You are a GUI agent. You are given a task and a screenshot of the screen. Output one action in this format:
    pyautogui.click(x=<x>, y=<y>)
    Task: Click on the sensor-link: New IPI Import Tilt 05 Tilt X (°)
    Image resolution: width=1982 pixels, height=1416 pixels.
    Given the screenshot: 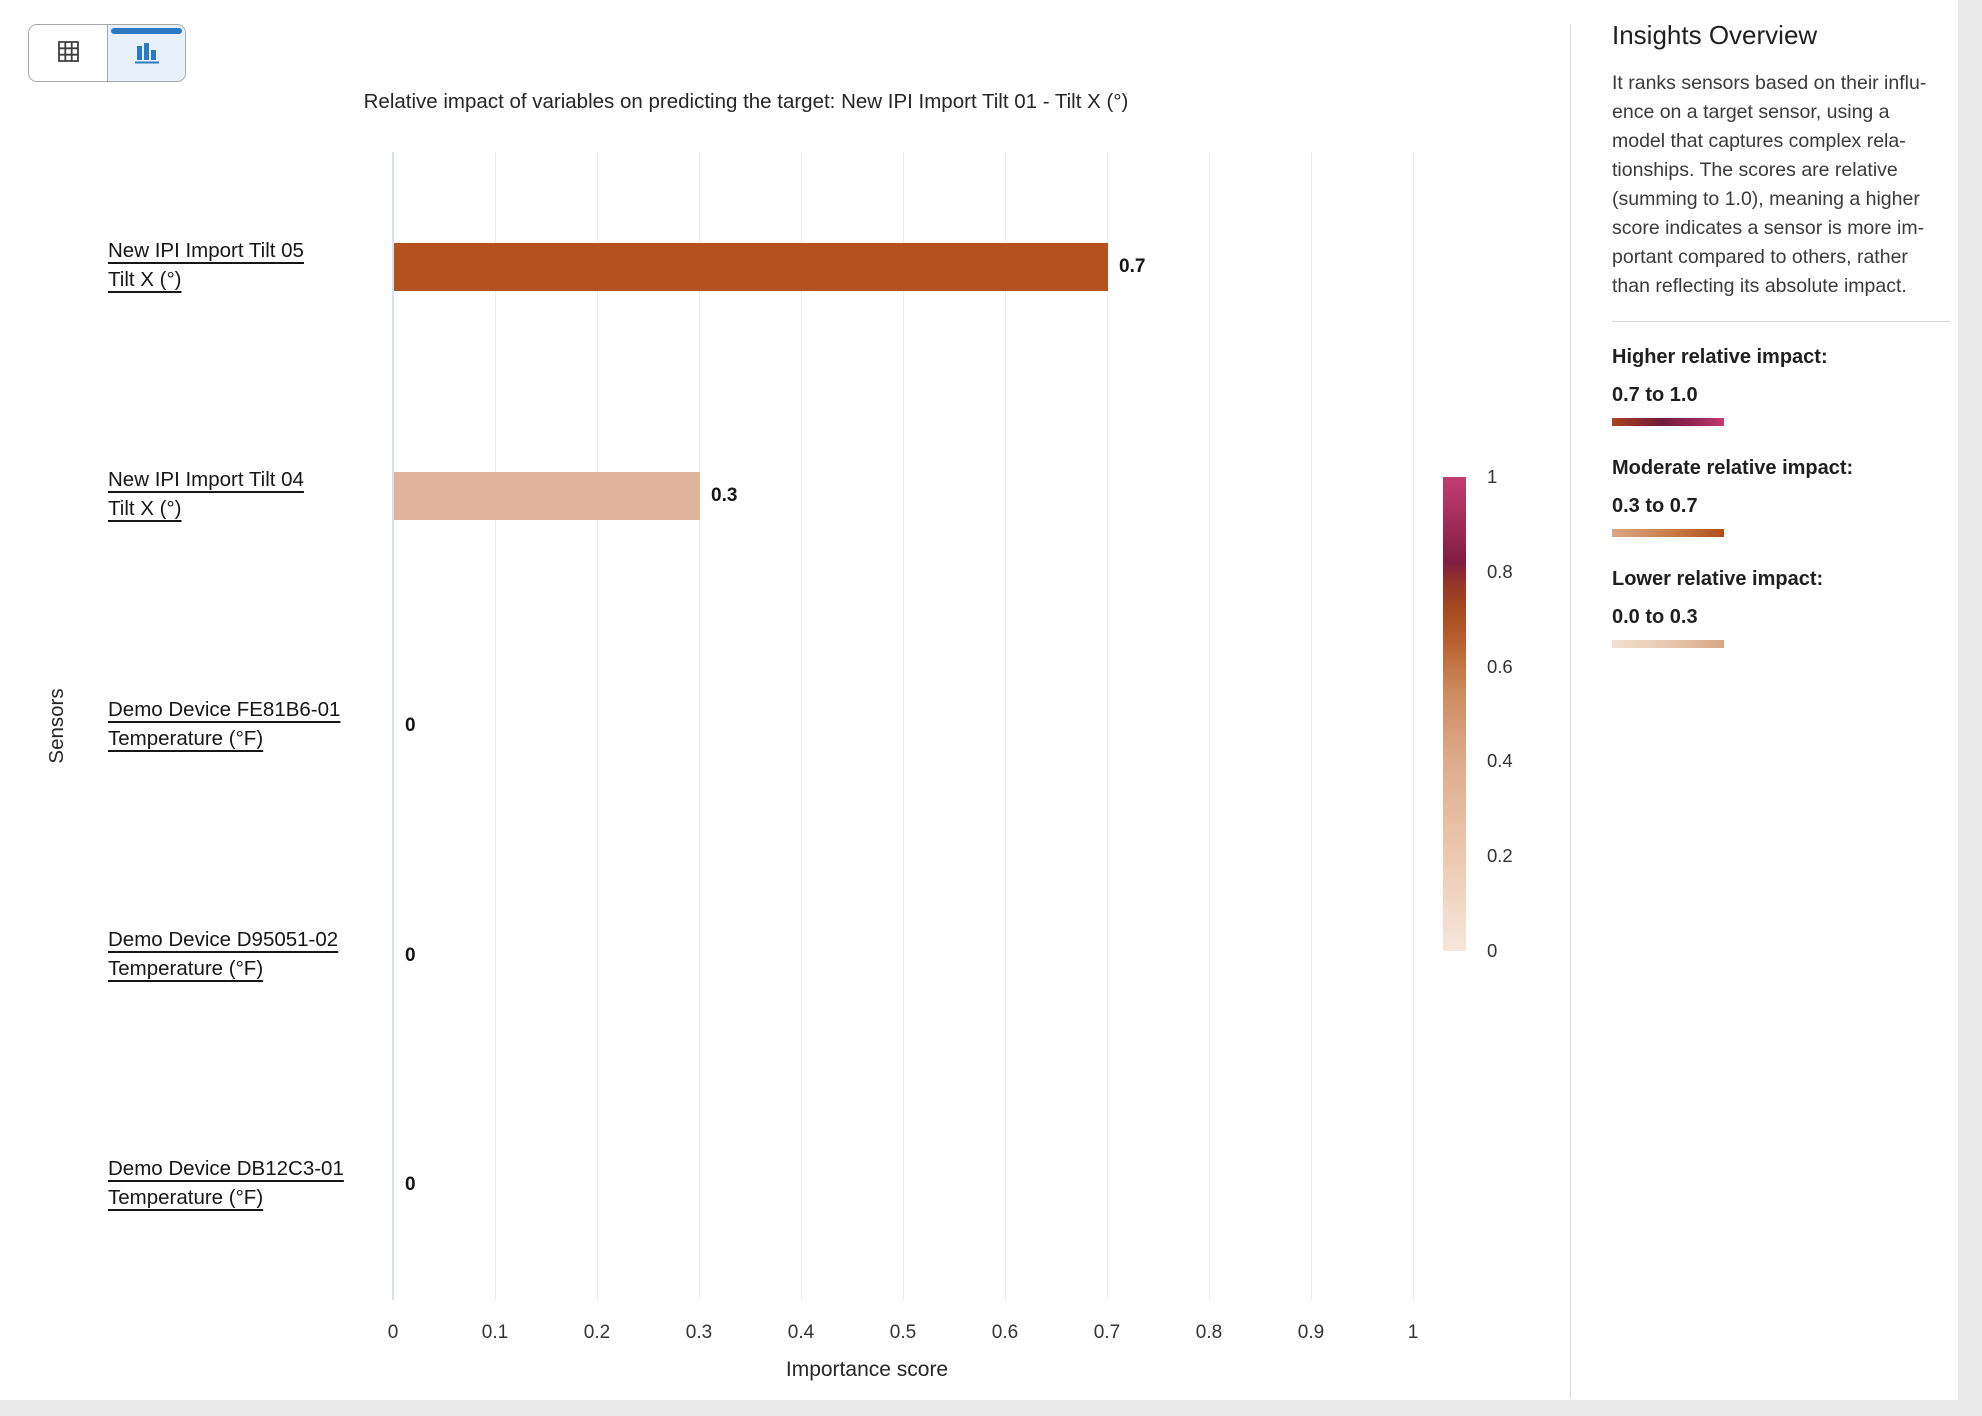 What is the action you would take?
    pyautogui.click(x=248, y=265)
    